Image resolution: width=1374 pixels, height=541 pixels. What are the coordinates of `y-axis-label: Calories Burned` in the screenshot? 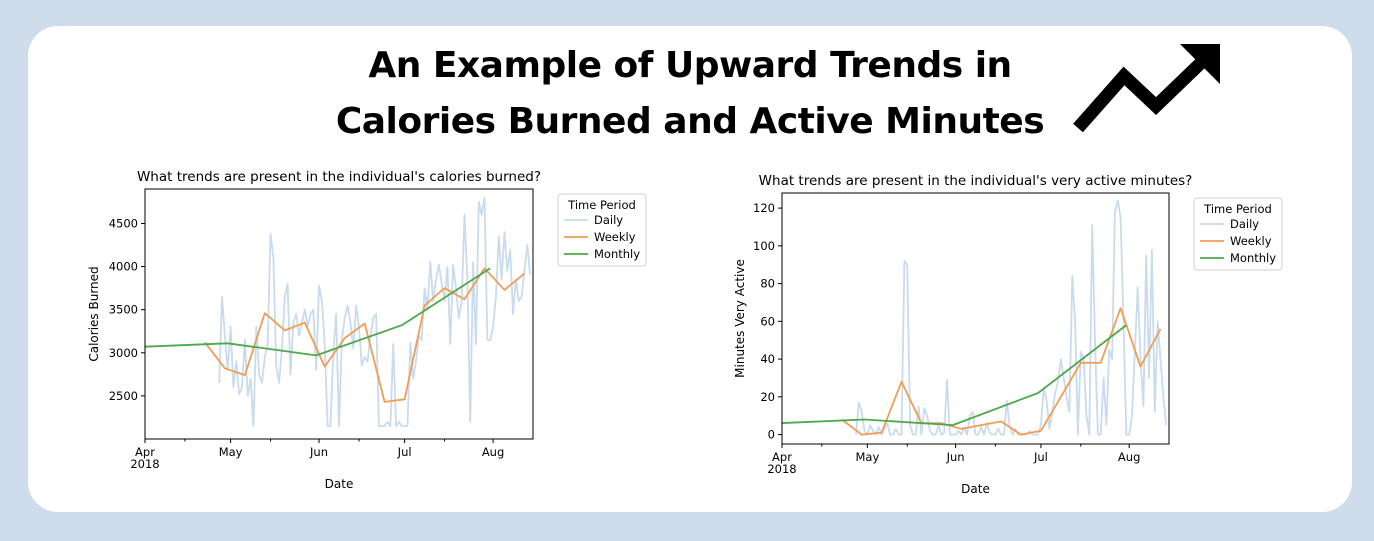 It's located at (94, 313).